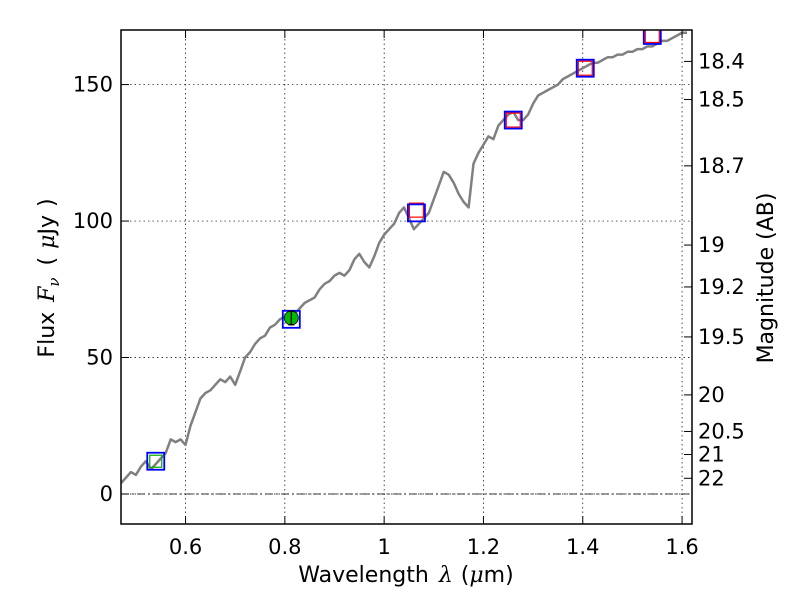 The height and width of the screenshot is (600, 800). I want to click on x-tick-label: 1.2, so click(483, 547).